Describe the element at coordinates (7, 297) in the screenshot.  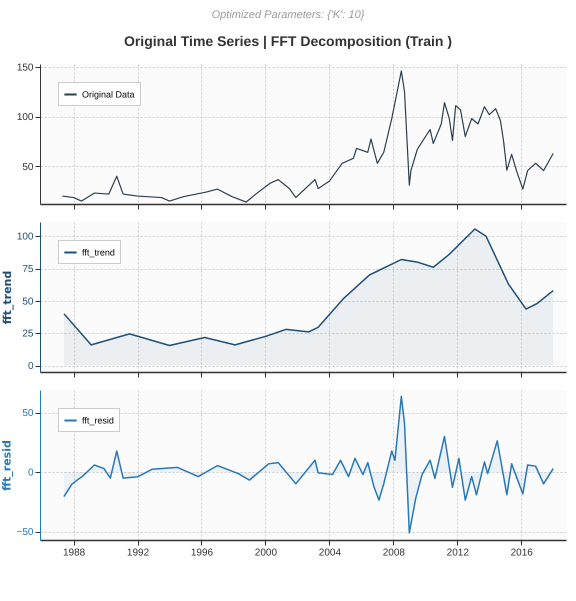
I see `y-axis-title: fft_trend` at that location.